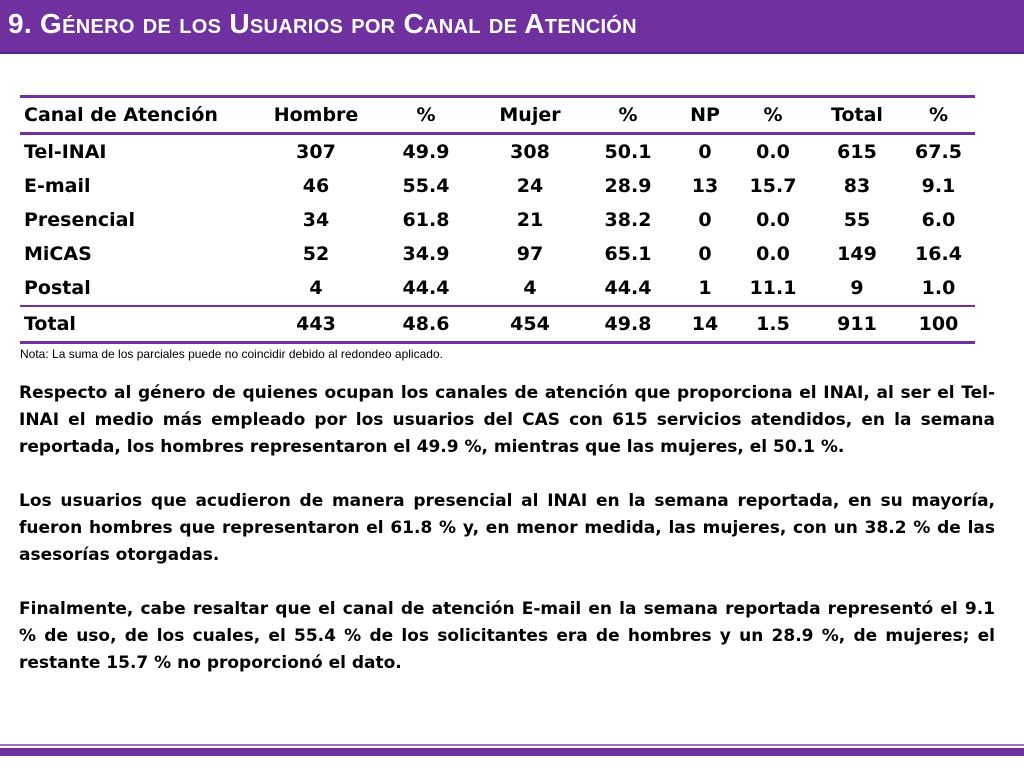 The width and height of the screenshot is (1024, 768). What do you see at coordinates (530, 324) in the screenshot?
I see `table-cell: 454` at bounding box center [530, 324].